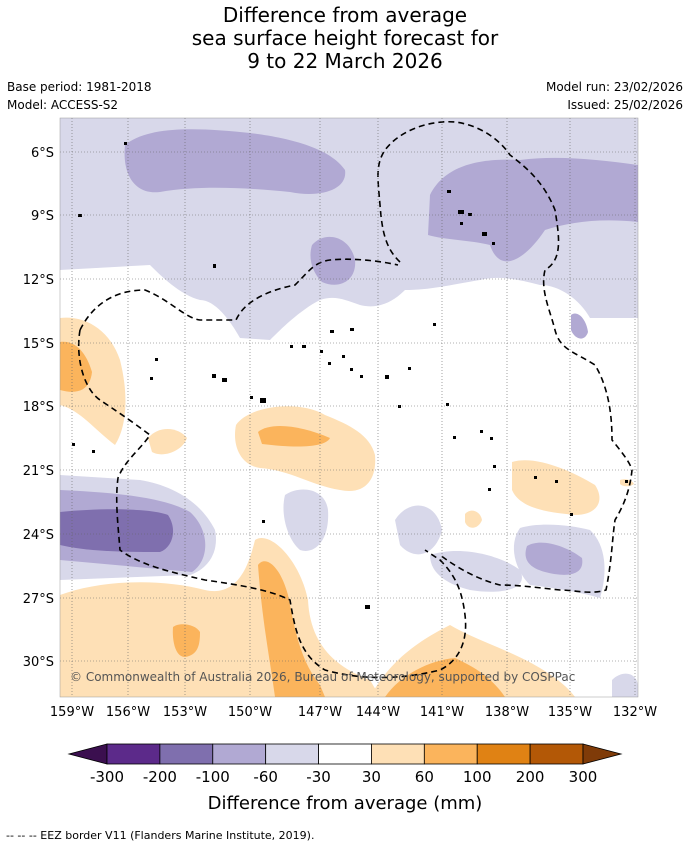 This screenshot has width=690, height=850. What do you see at coordinates (333, 260) in the screenshot?
I see `anomaly-medium-purple-mid` at bounding box center [333, 260].